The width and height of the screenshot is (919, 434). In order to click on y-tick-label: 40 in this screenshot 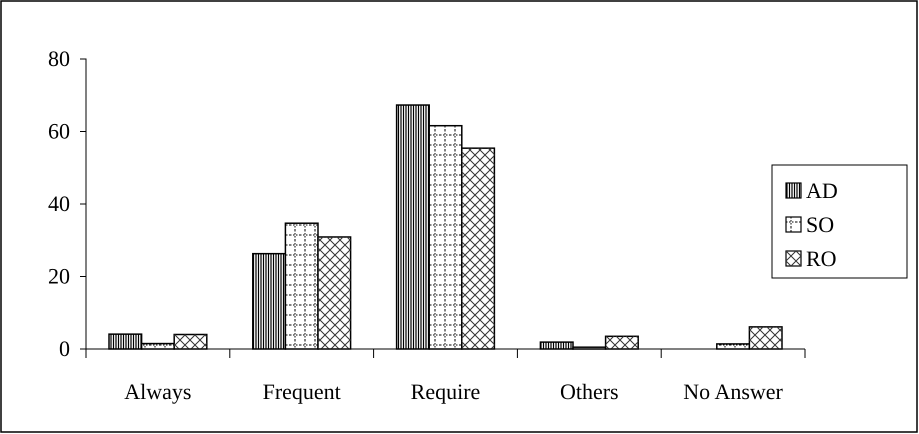, I will do `click(59, 203)`.